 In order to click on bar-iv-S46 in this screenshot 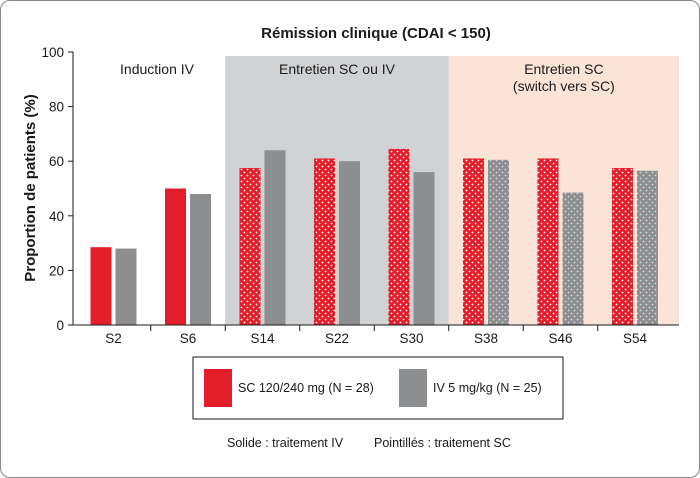, I will do `click(573, 258)`.